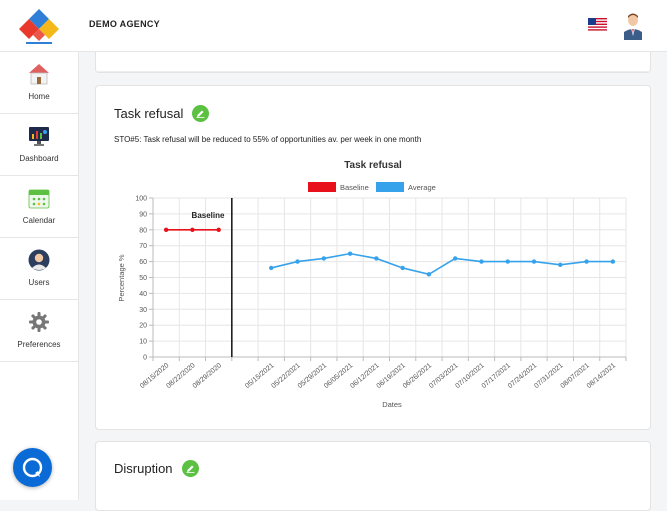 The height and width of the screenshot is (511, 667). I want to click on y-tick-label: 50, so click(143, 278).